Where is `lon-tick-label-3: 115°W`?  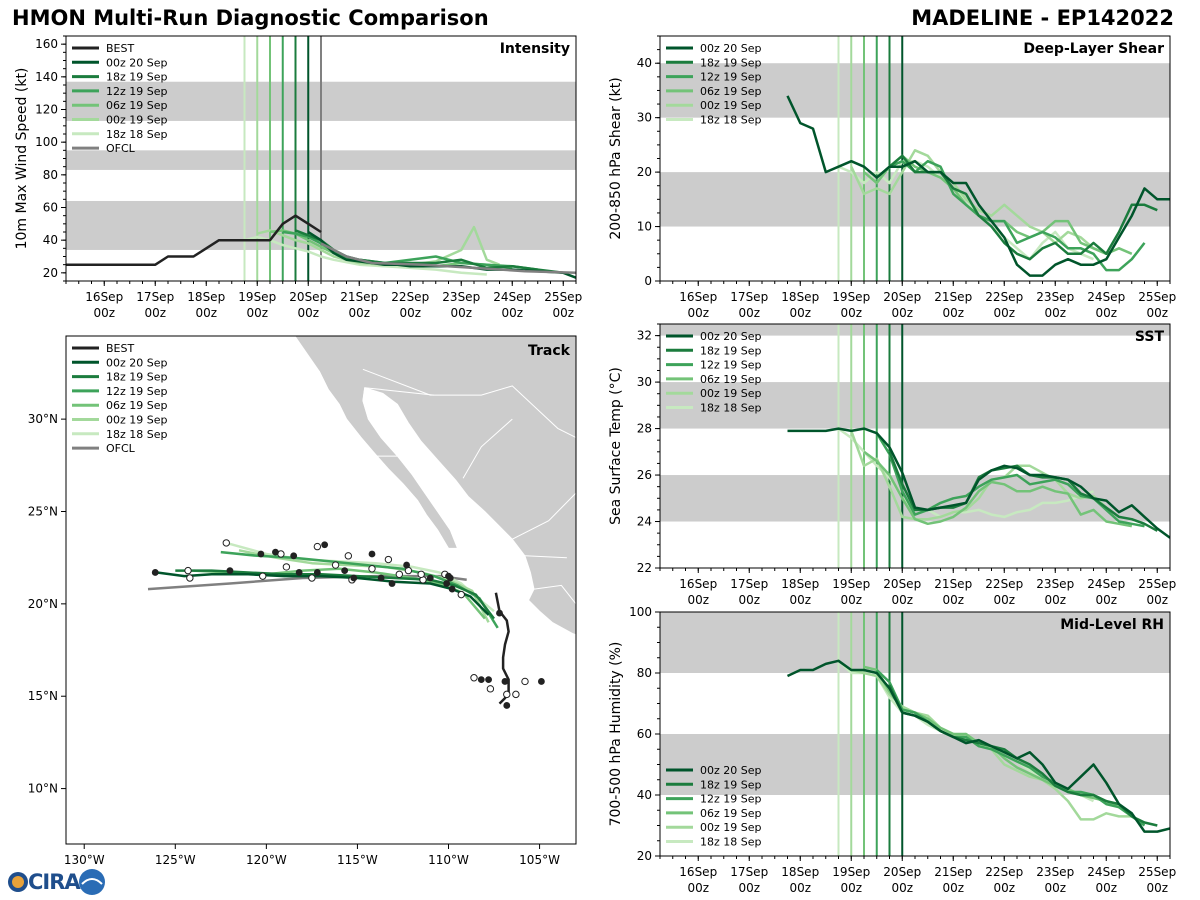
lon-tick-label-3: 115°W is located at coordinates (357, 860).